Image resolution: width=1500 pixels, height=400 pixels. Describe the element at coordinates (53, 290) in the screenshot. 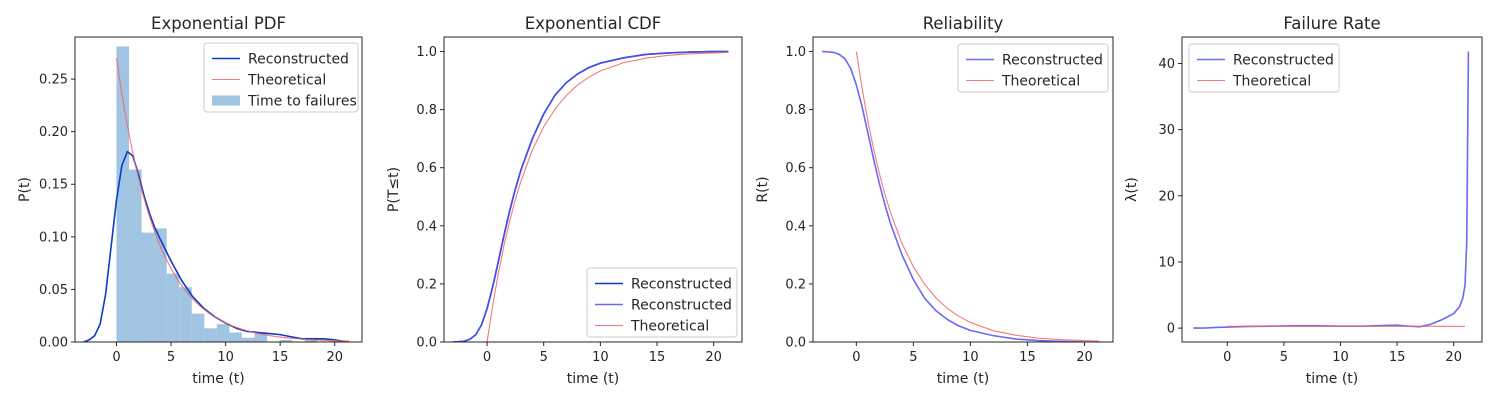

I see `y-tick-label: 0.05` at that location.